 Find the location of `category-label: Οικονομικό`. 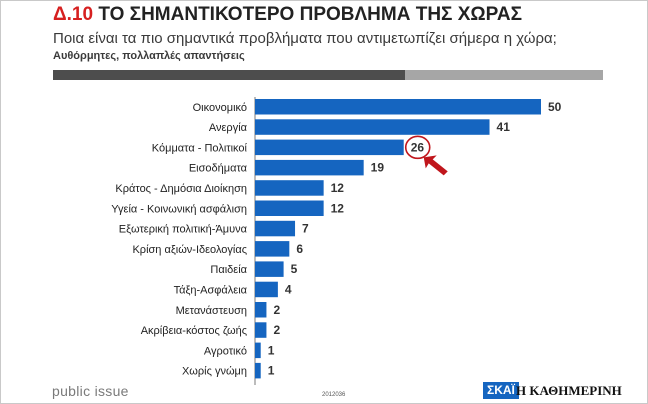

category-label: Οικονομικό is located at coordinates (220, 108).